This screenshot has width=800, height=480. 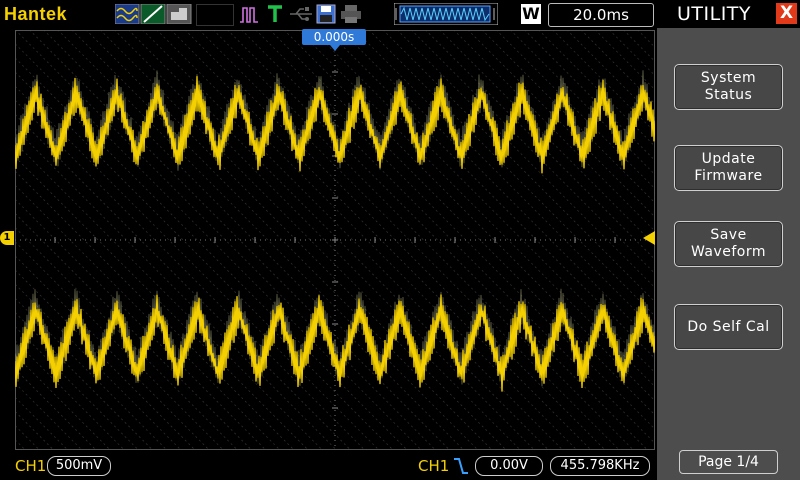 What do you see at coordinates (31, 466) in the screenshot?
I see `ch1-label: CH1` at bounding box center [31, 466].